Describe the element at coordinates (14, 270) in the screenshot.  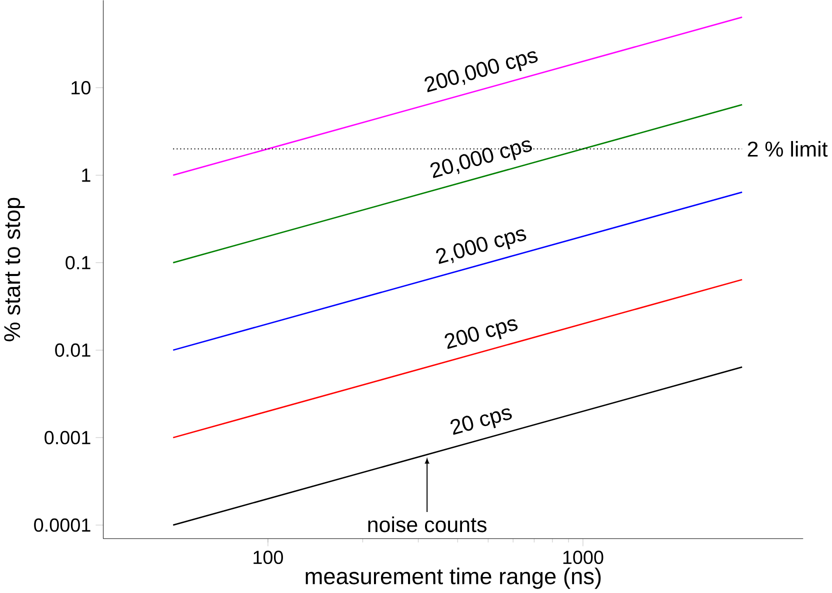
I see `y-axis-title: % start to stop` at that location.